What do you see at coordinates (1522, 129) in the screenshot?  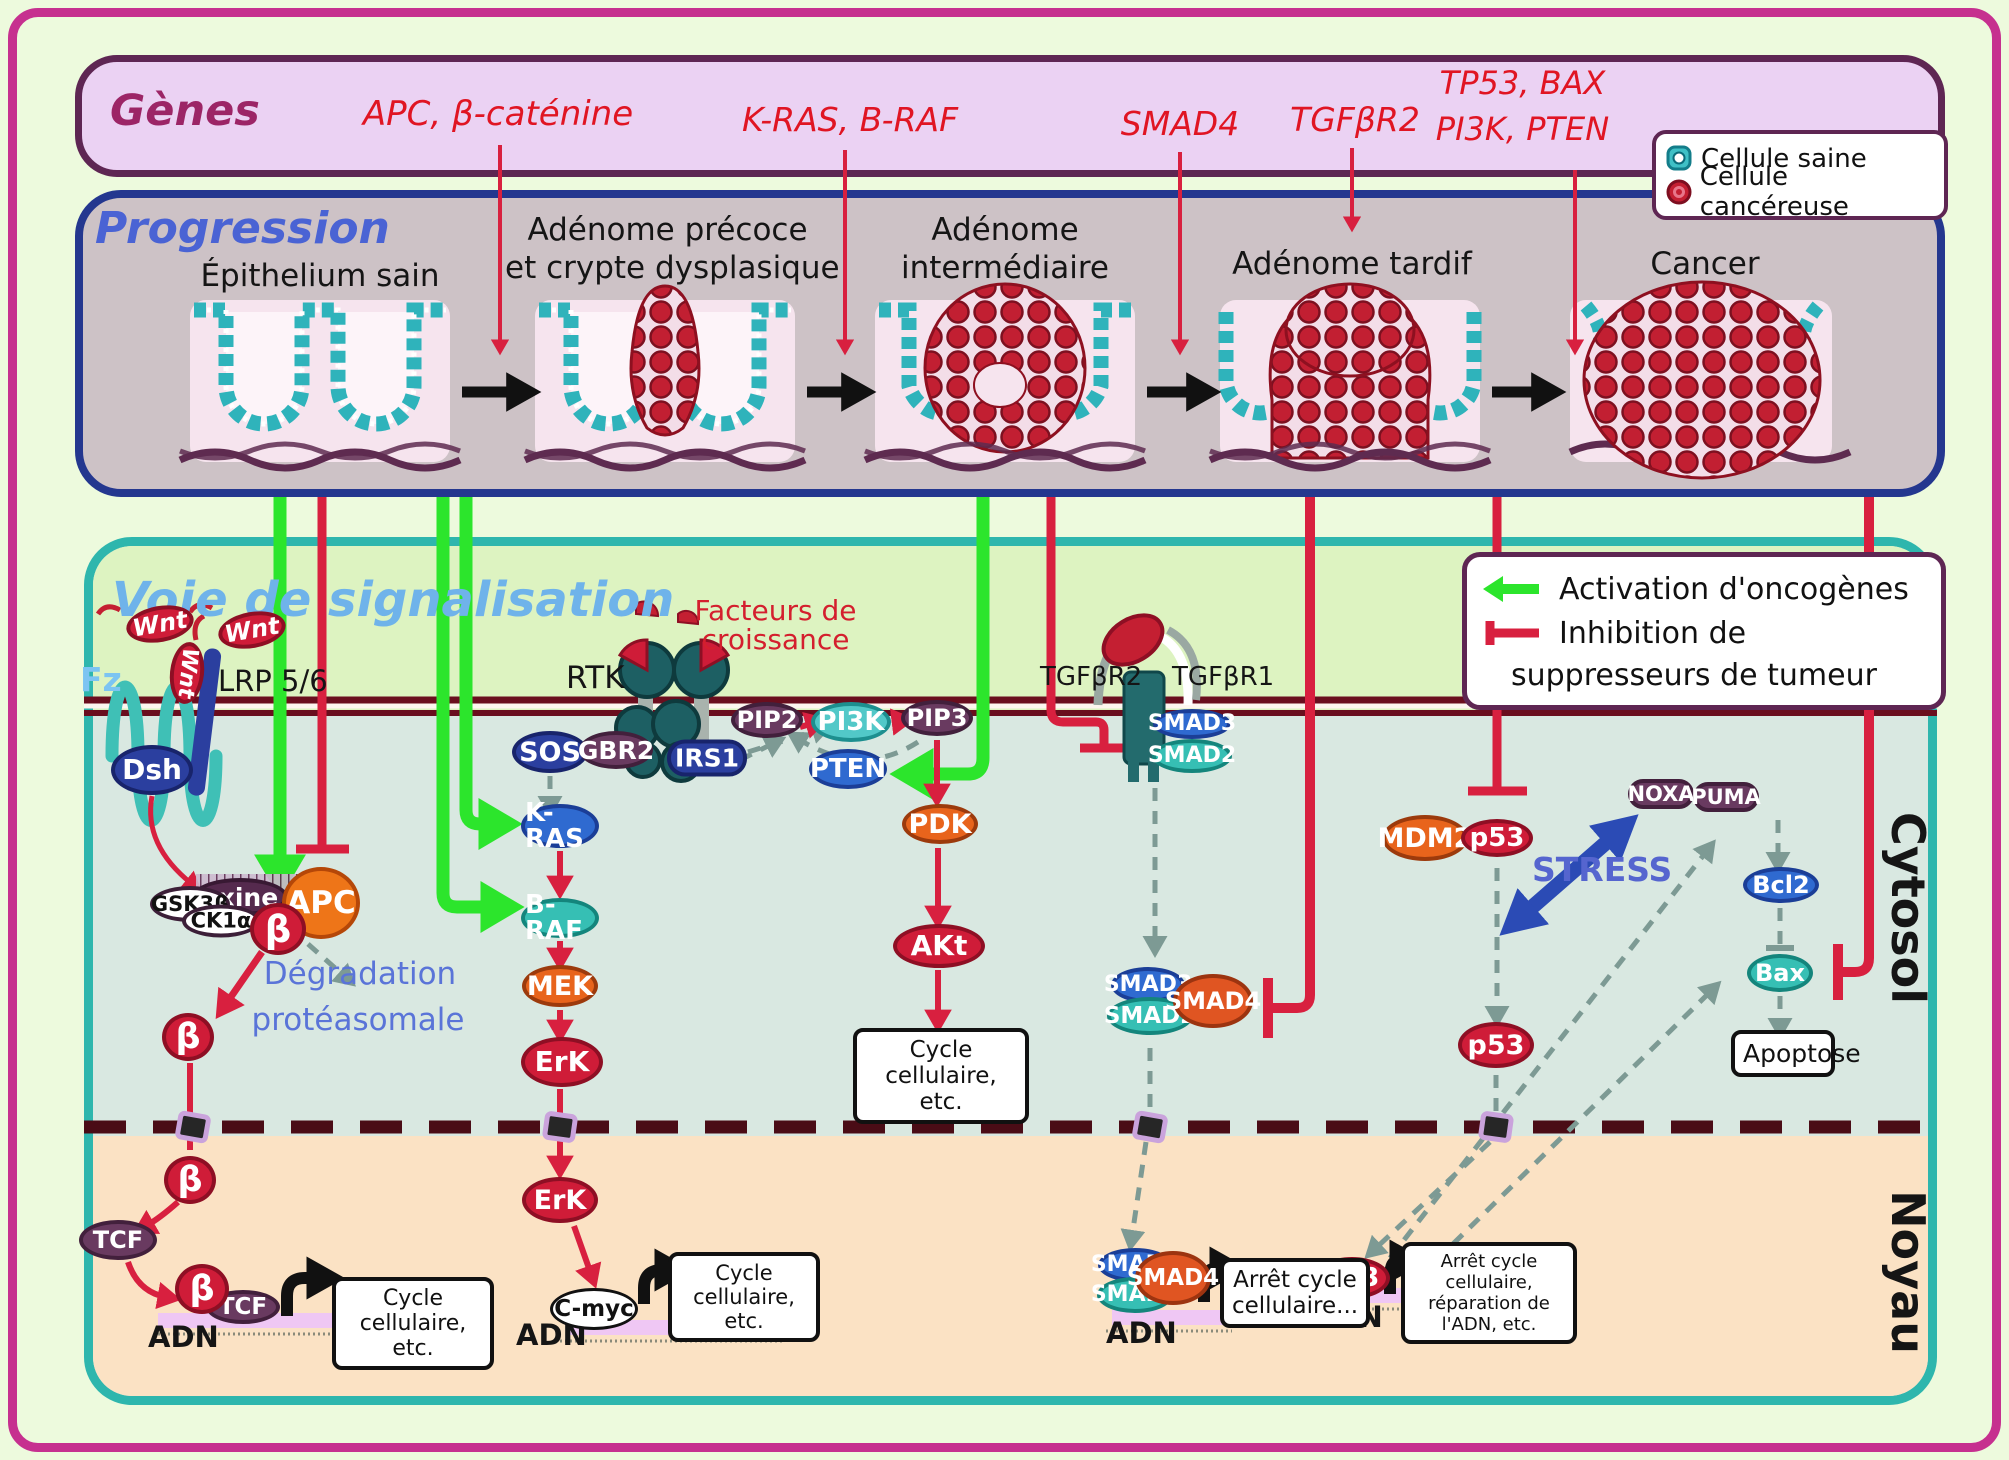 I see `gene-pi3k-pten: PI3K, PTEN` at bounding box center [1522, 129].